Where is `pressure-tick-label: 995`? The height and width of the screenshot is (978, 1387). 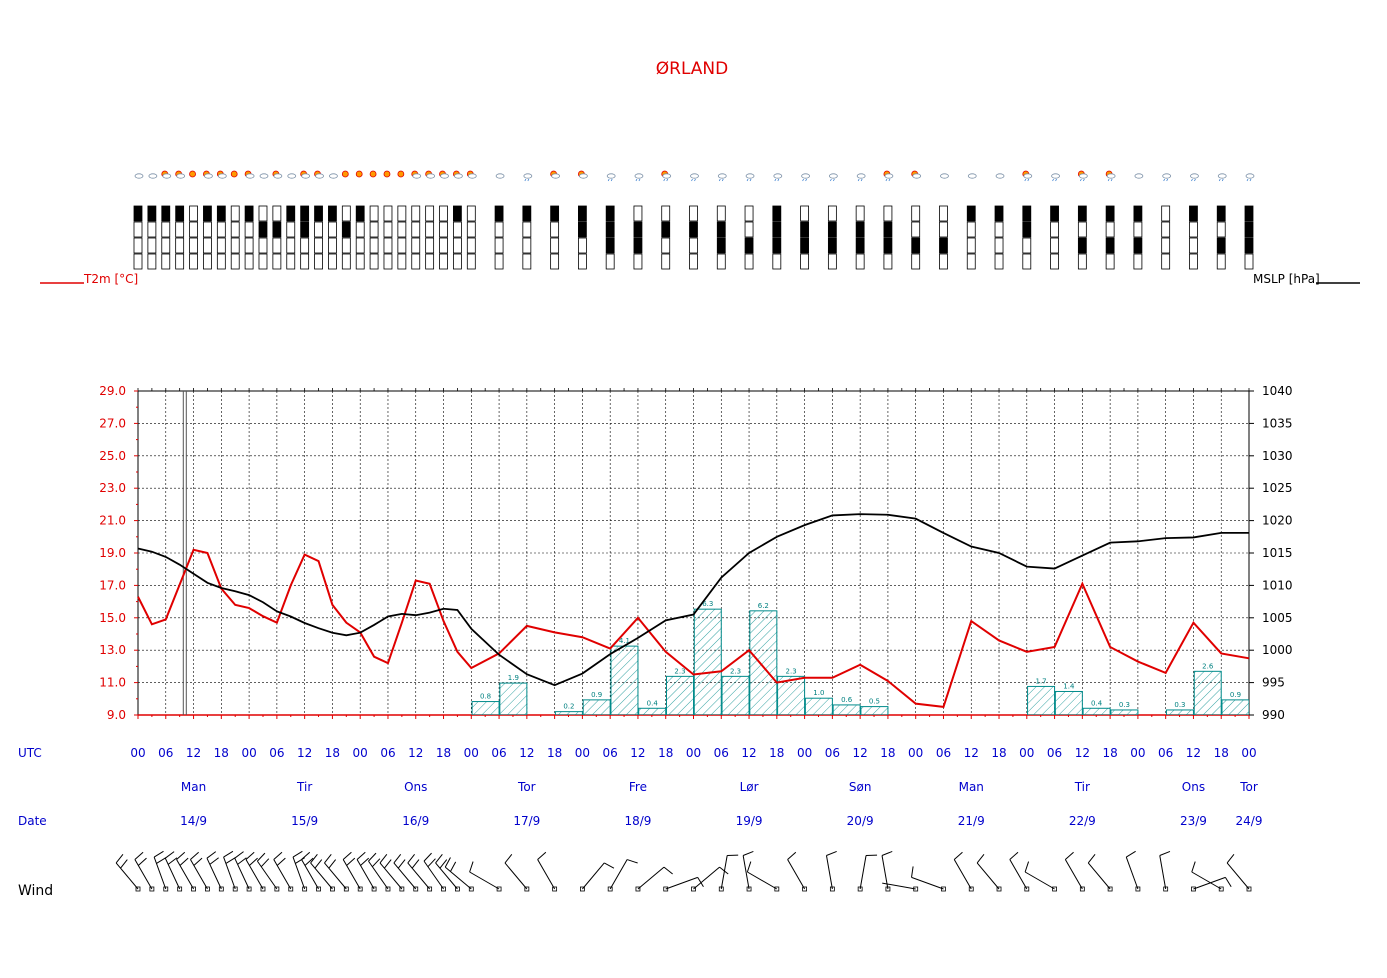 pressure-tick-label: 995 is located at coordinates (1273, 683).